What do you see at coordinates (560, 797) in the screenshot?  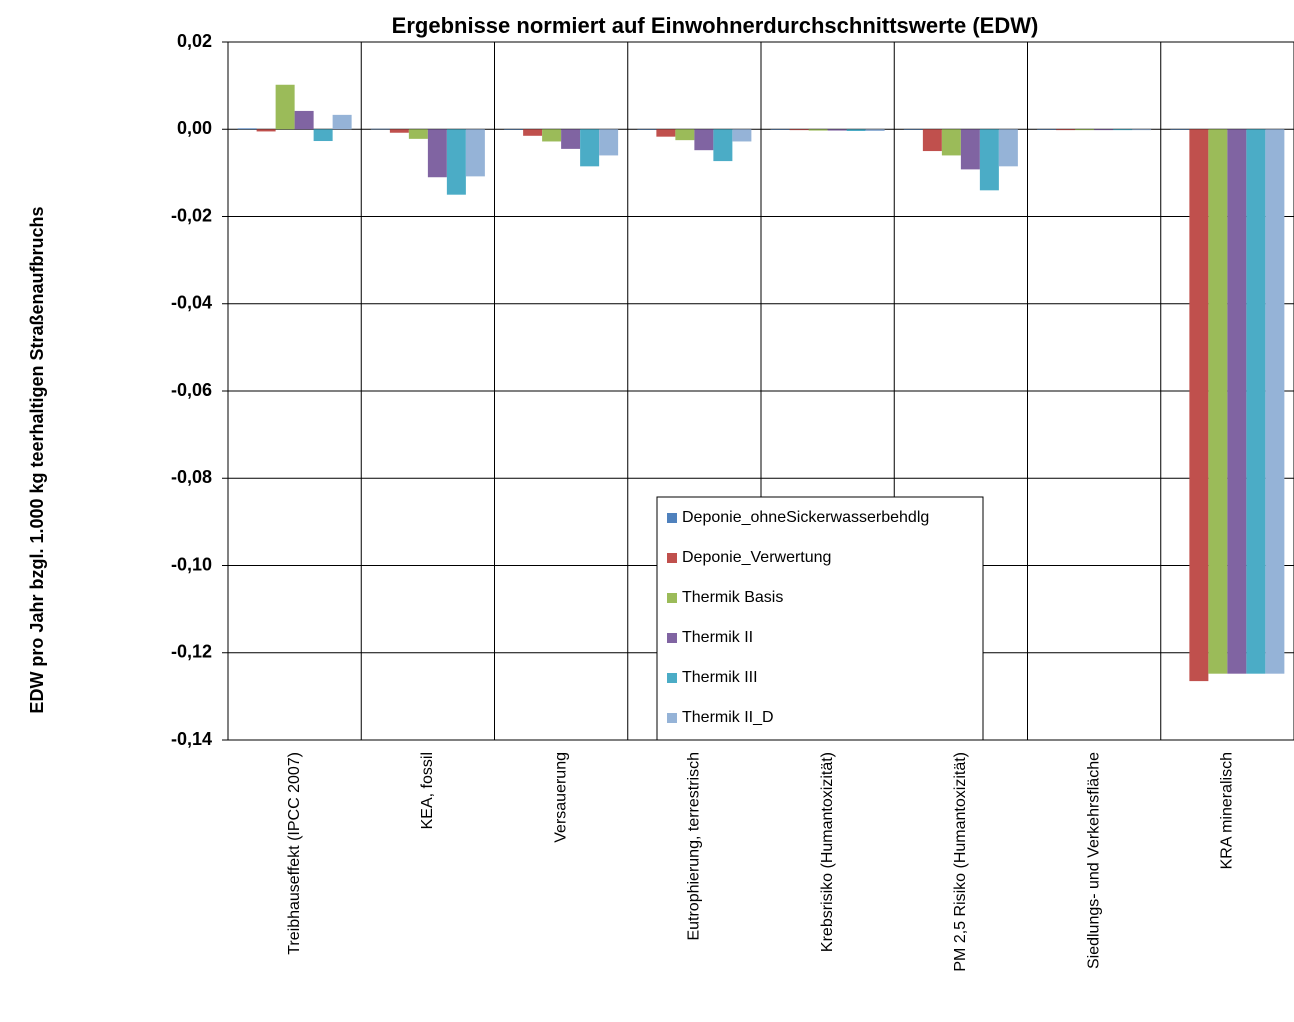 I see `x-tick-label: Versauerung` at bounding box center [560, 797].